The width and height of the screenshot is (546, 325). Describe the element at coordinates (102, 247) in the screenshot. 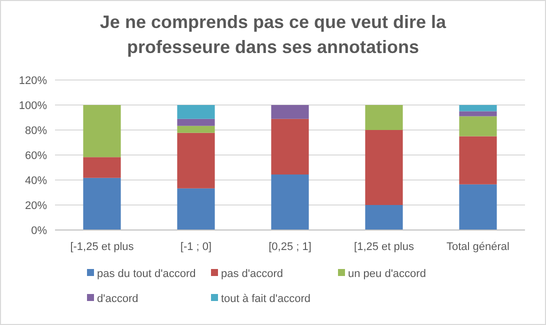

I see `x-tick-label: [-1,25 et plus` at that location.